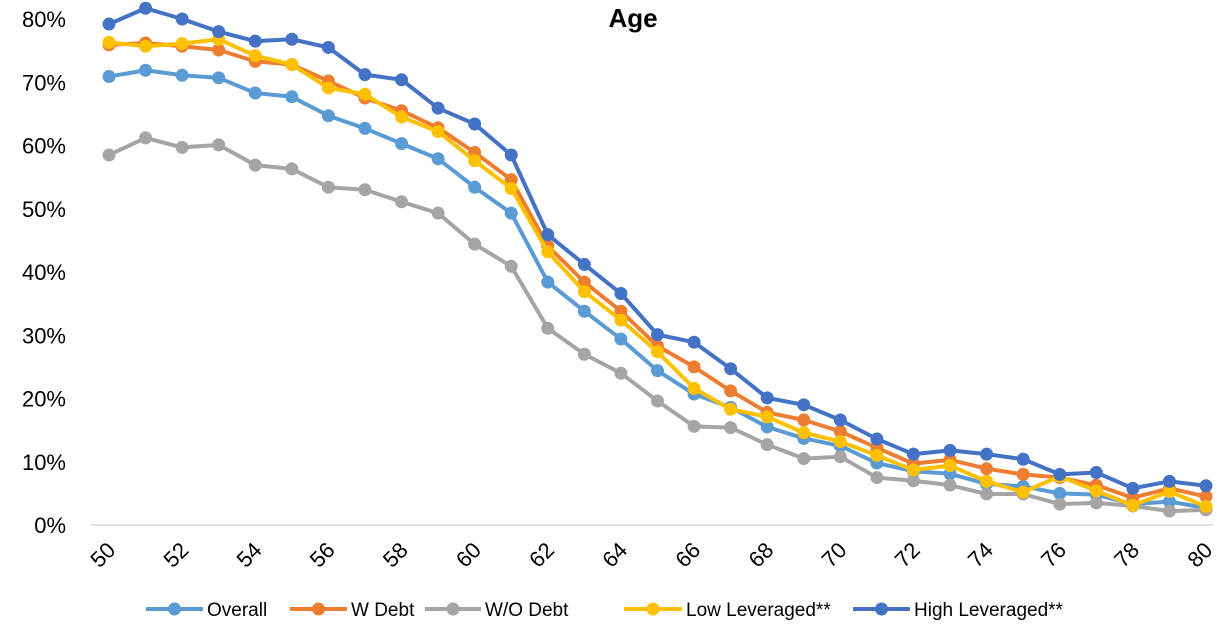  What do you see at coordinates (206, 610) in the screenshot?
I see `legend-item: Overall` at bounding box center [206, 610].